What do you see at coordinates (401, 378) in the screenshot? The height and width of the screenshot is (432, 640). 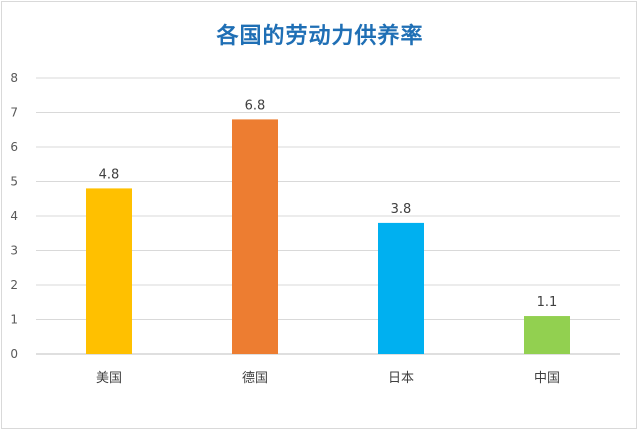 I see `x-tick-label: 日本` at bounding box center [401, 378].